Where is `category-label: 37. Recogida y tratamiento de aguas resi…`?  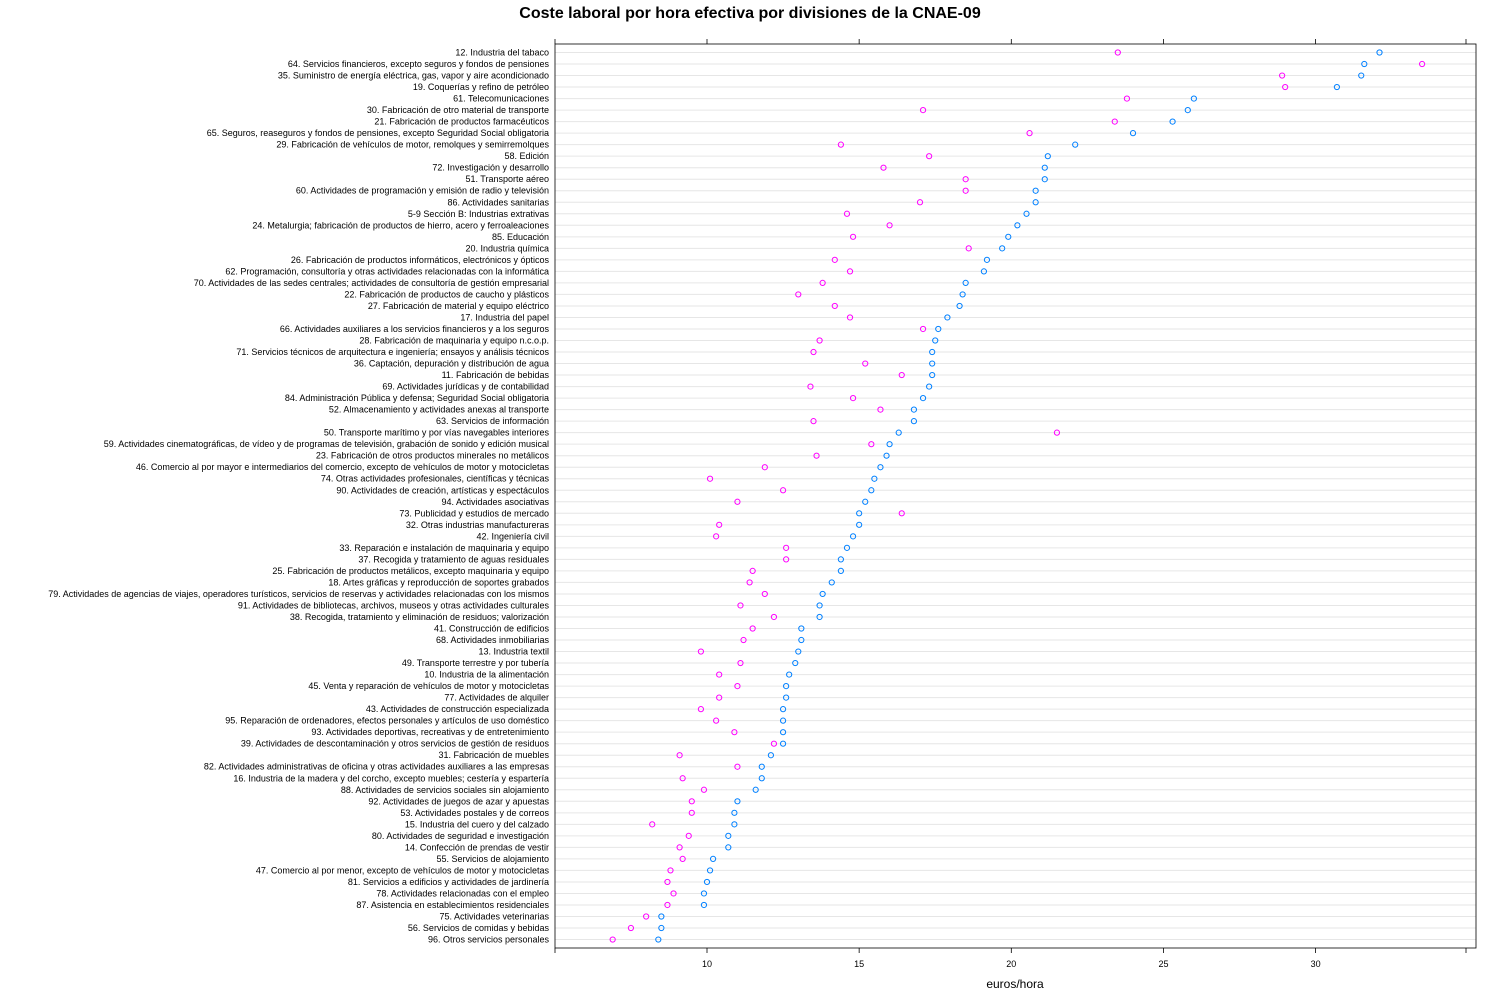 category-label: 37. Recogida y tratamiento de aguas resi… is located at coordinates (453, 559).